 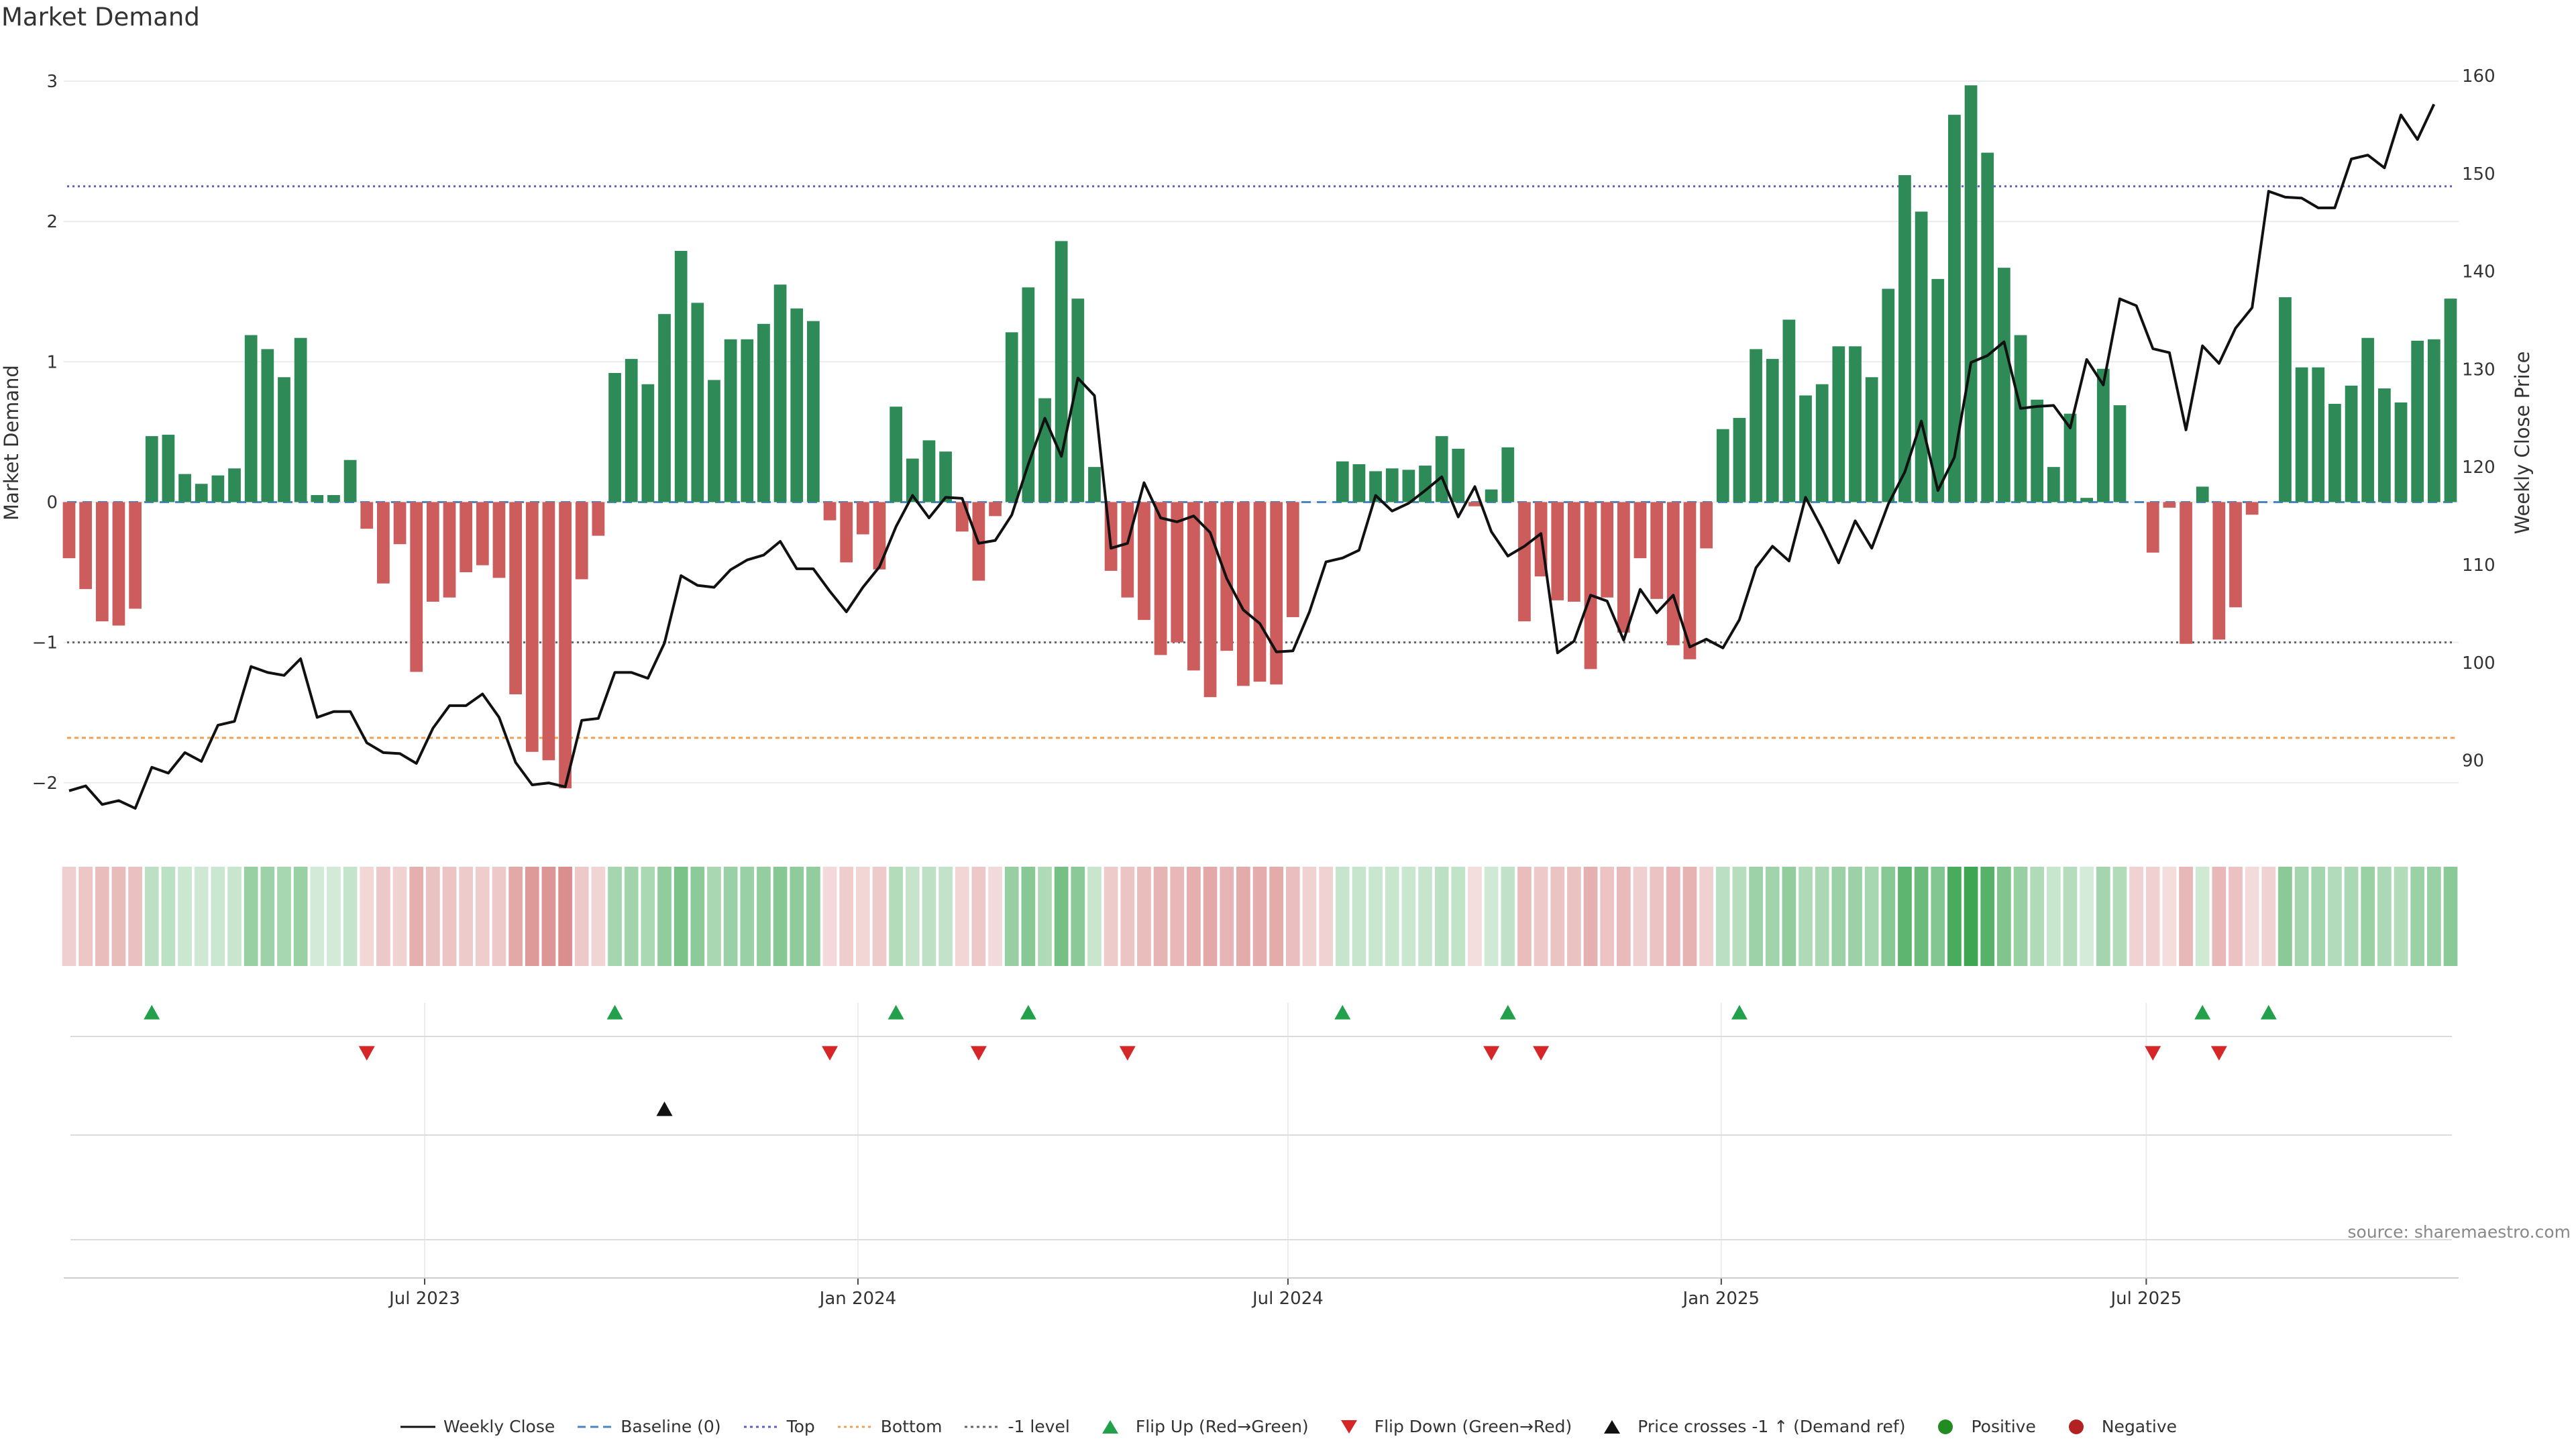 What do you see at coordinates (1451, 1426) in the screenshot?
I see `legend-item: Flip Down (Green→Red)` at bounding box center [1451, 1426].